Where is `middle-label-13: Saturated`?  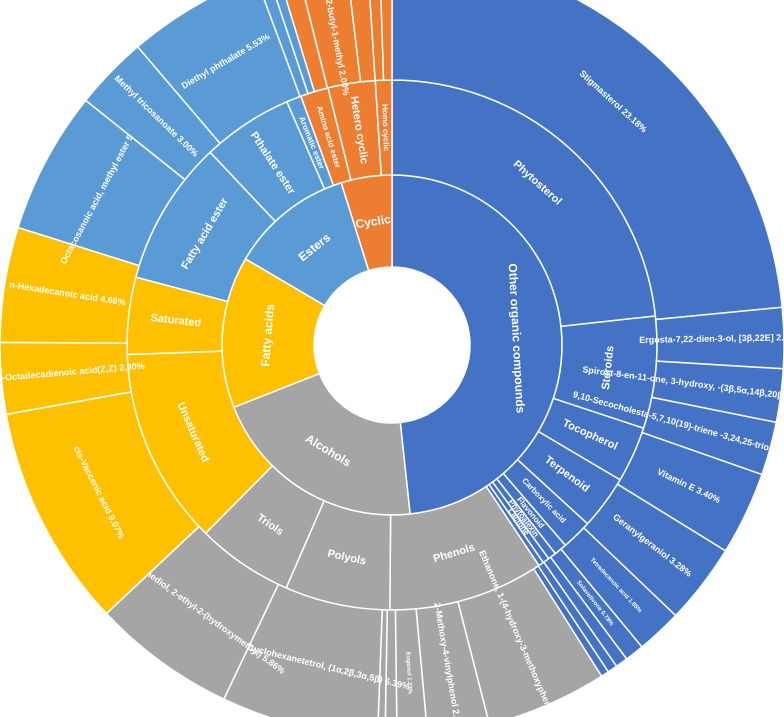
middle-label-13: Saturated is located at coordinates (176, 321).